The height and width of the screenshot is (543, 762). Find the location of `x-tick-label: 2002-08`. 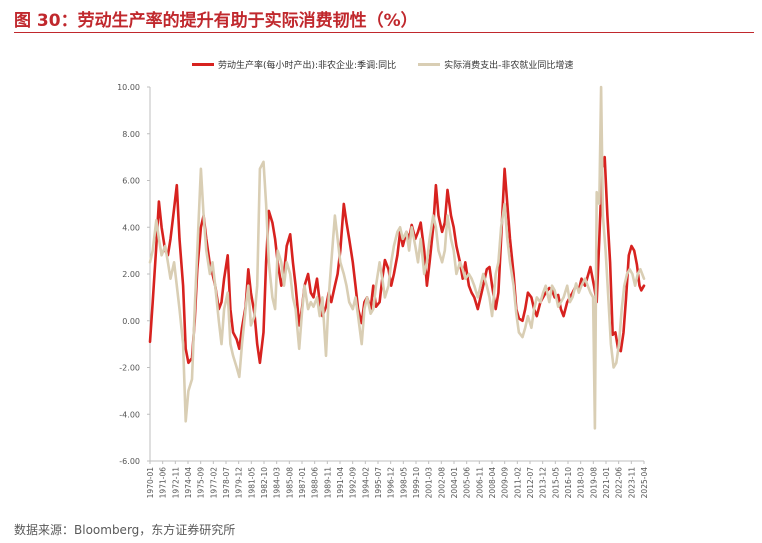

x-tick-label: 2002-08 is located at coordinates (441, 483).